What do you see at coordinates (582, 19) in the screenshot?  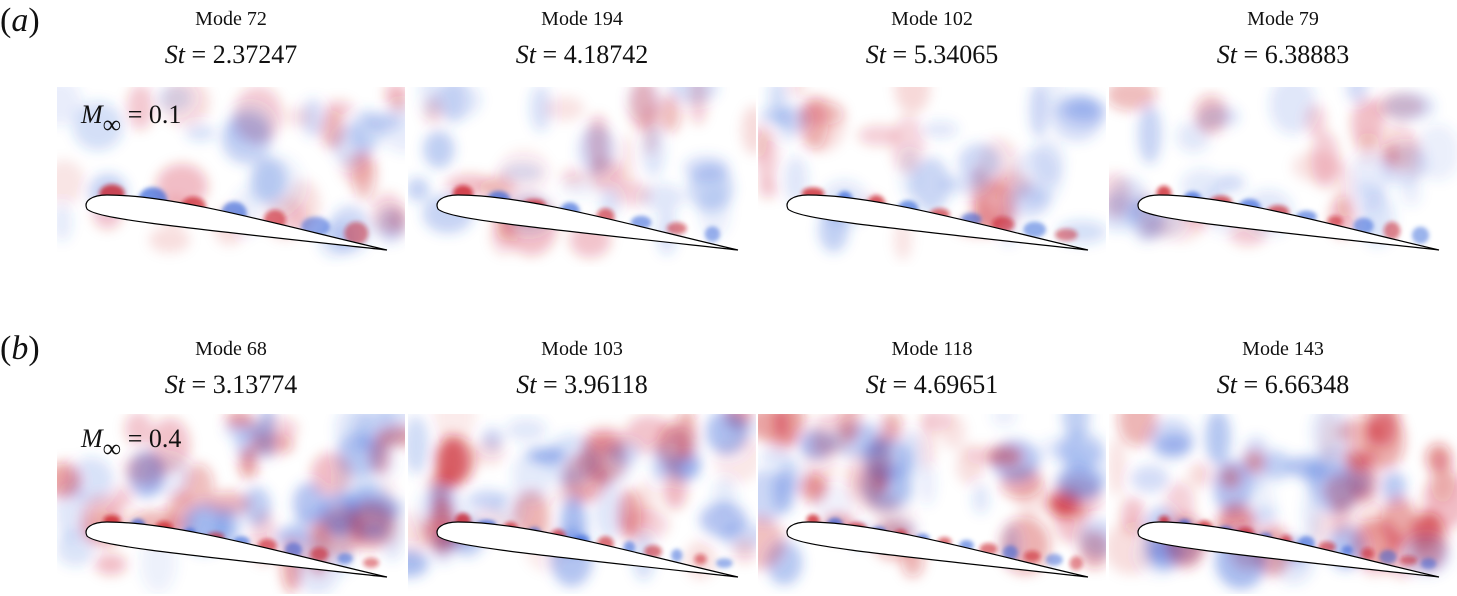 I see `mode-title: Mode 194` at bounding box center [582, 19].